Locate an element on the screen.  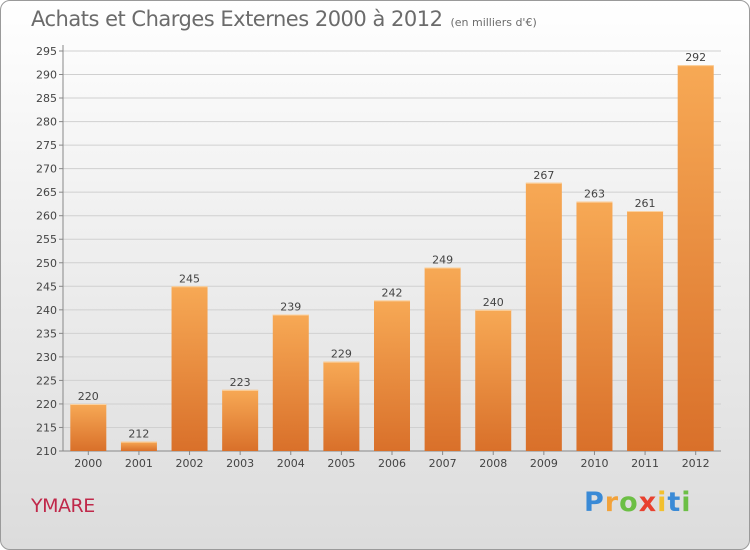
y-tick-label: 225 is located at coordinates (46, 380).